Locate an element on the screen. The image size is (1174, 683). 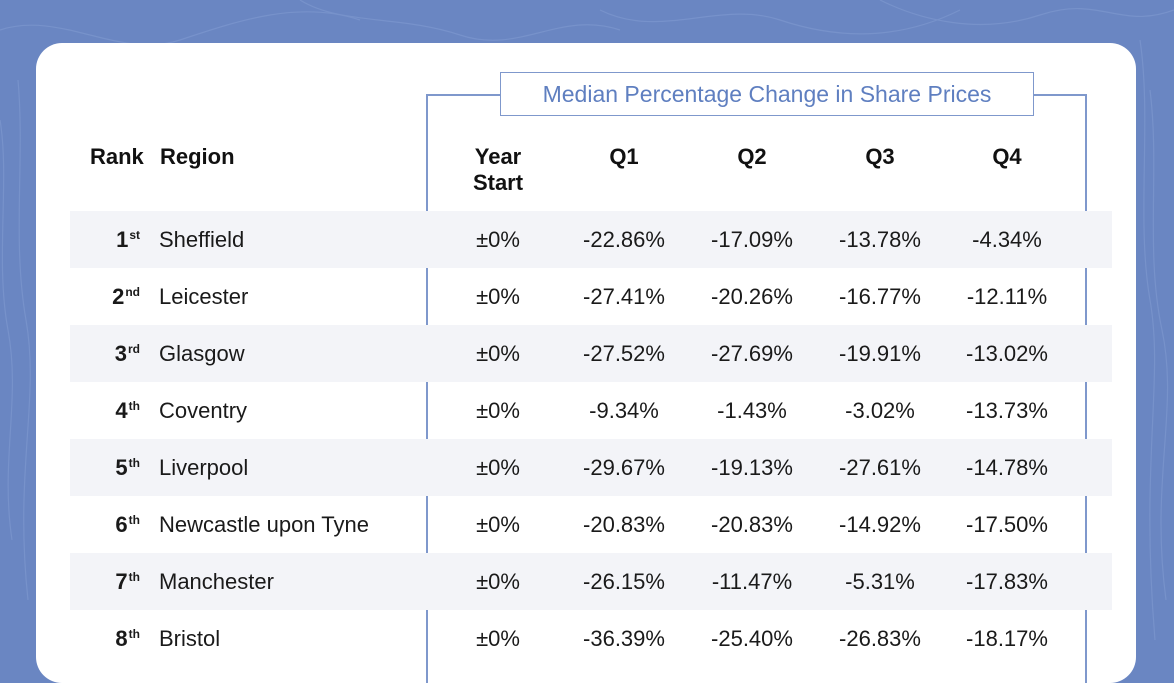
region-cell: Leicester is located at coordinates (204, 296).